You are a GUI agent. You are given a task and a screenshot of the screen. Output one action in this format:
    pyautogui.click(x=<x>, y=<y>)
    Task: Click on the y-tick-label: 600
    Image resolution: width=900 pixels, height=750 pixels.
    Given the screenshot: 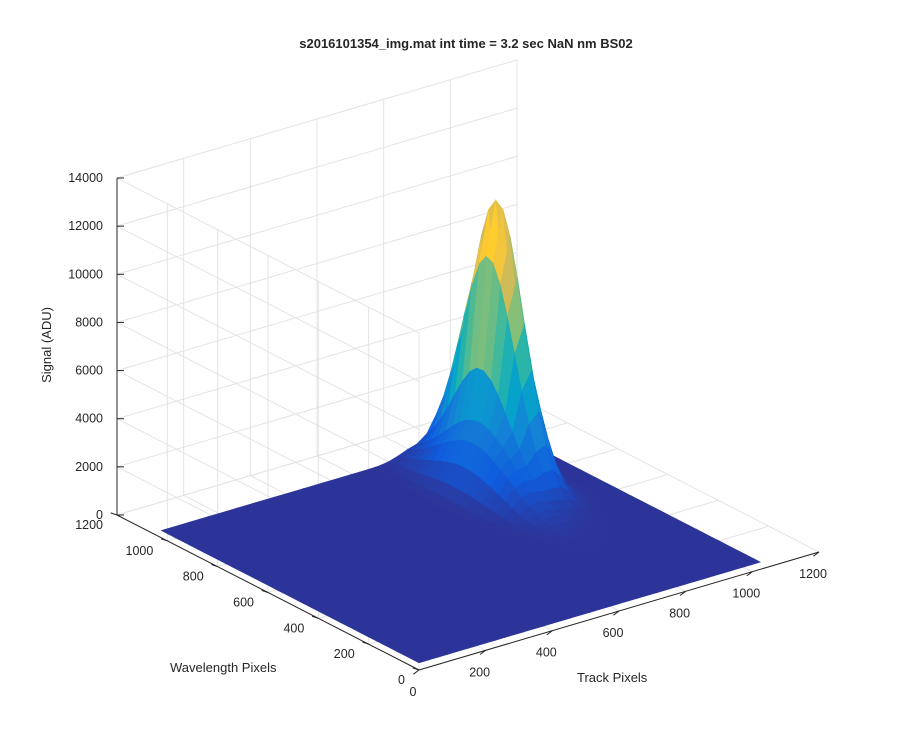 What is the action you would take?
    pyautogui.click(x=243, y=603)
    